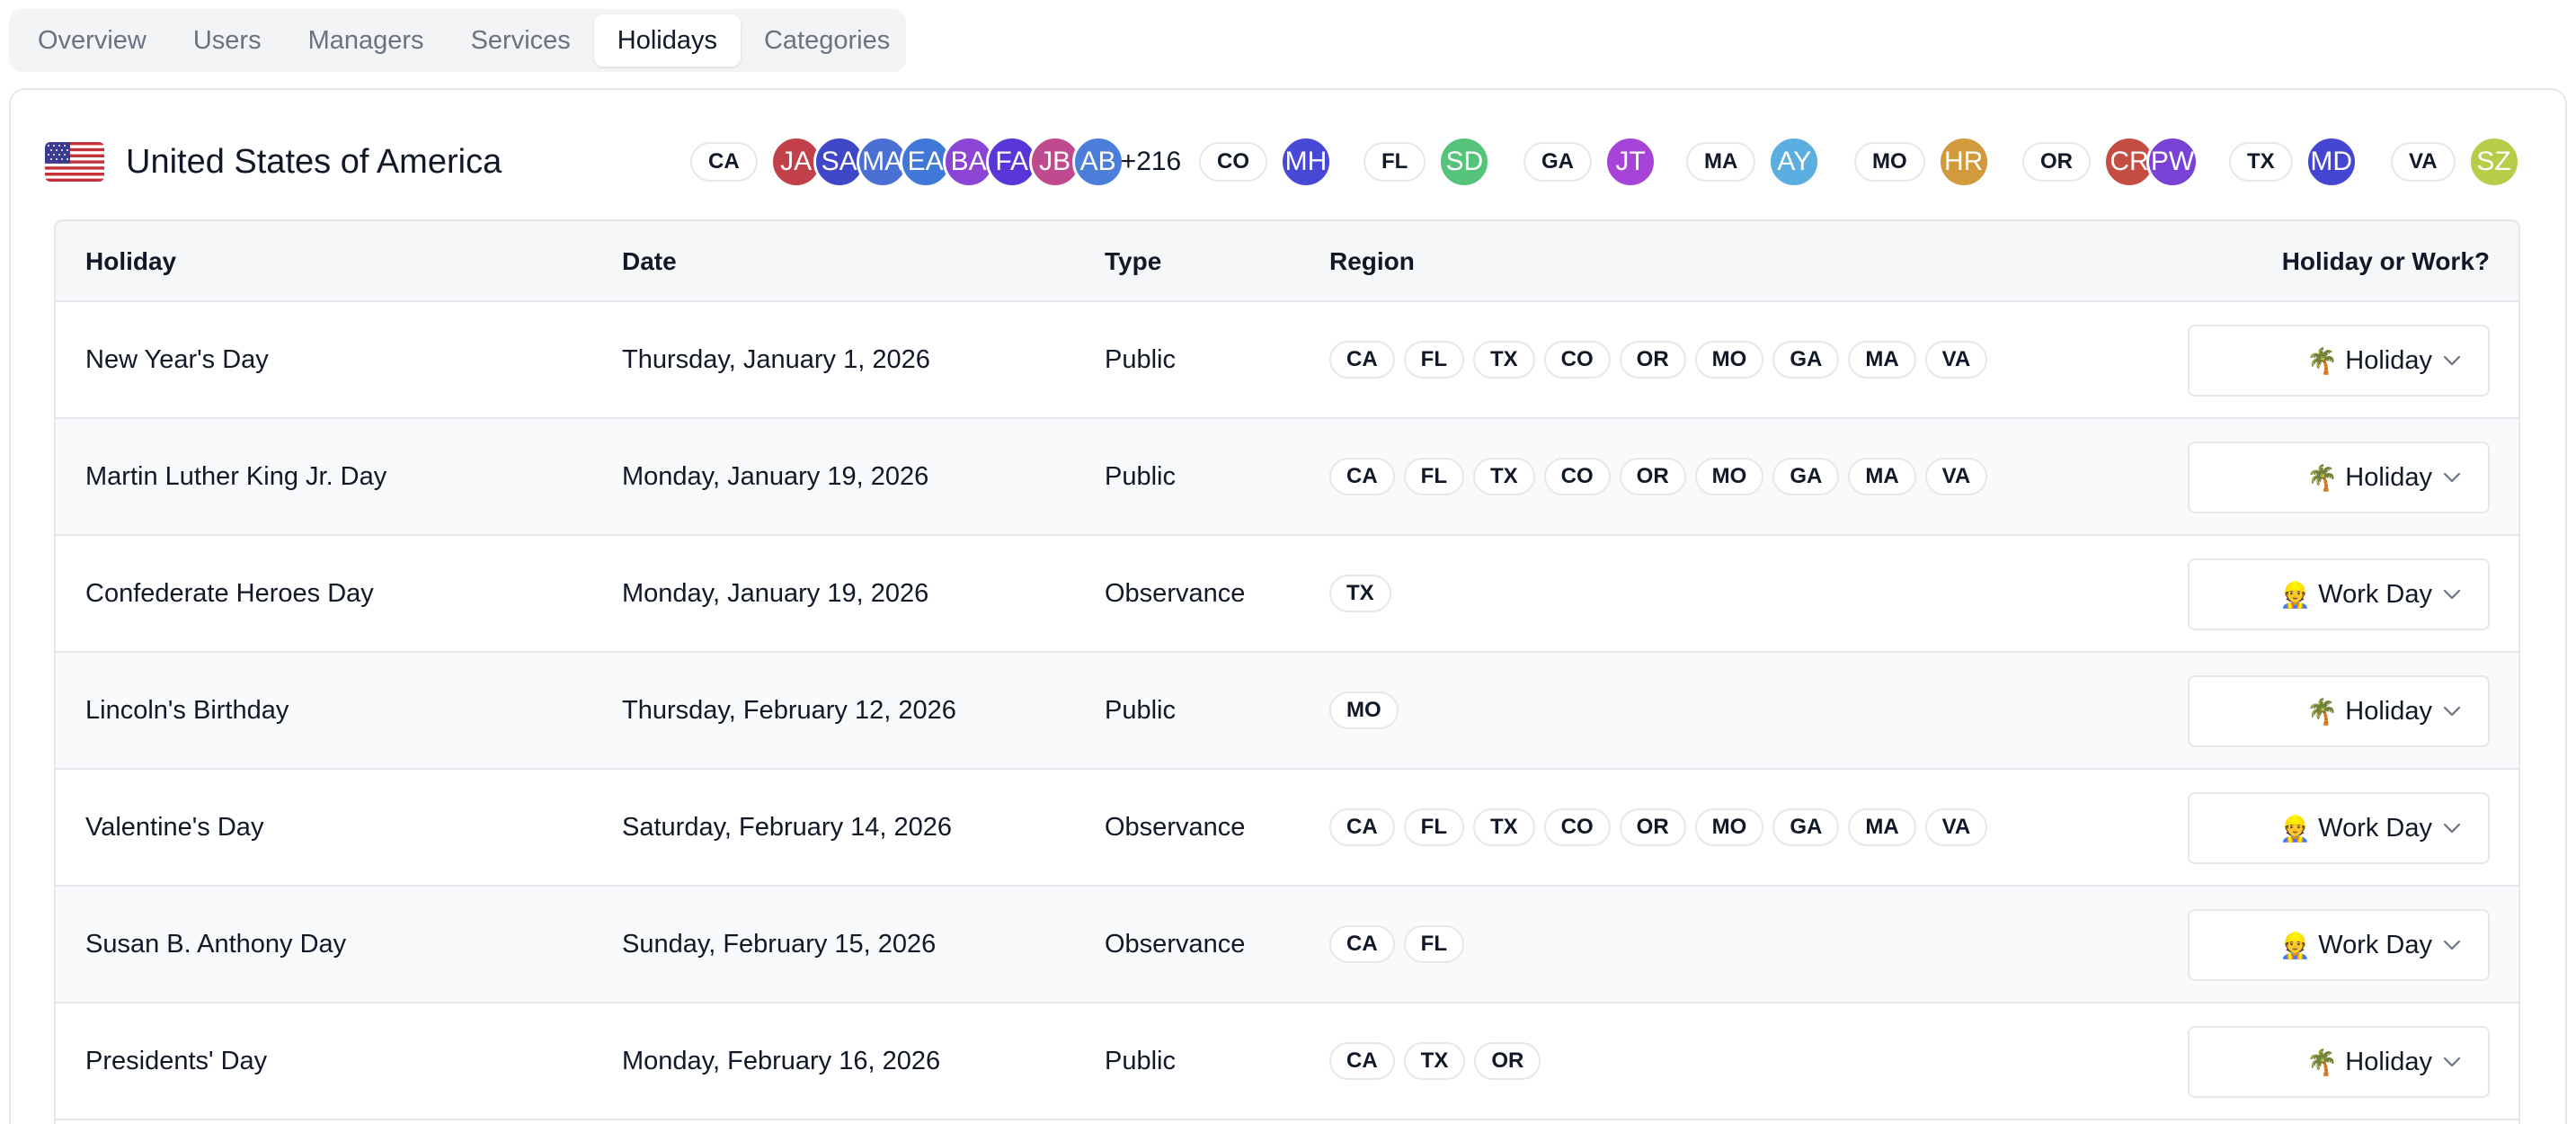 The image size is (2576, 1124). I want to click on us-flag-icon, so click(74, 162).